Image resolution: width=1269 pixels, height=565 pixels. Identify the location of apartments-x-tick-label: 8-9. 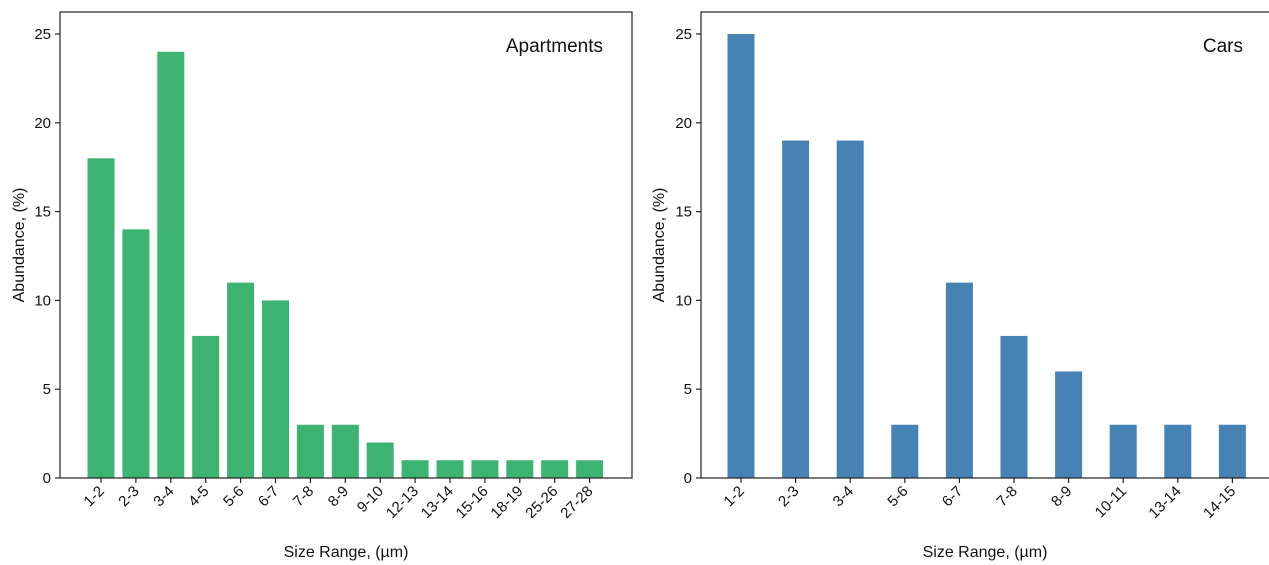
(338, 496).